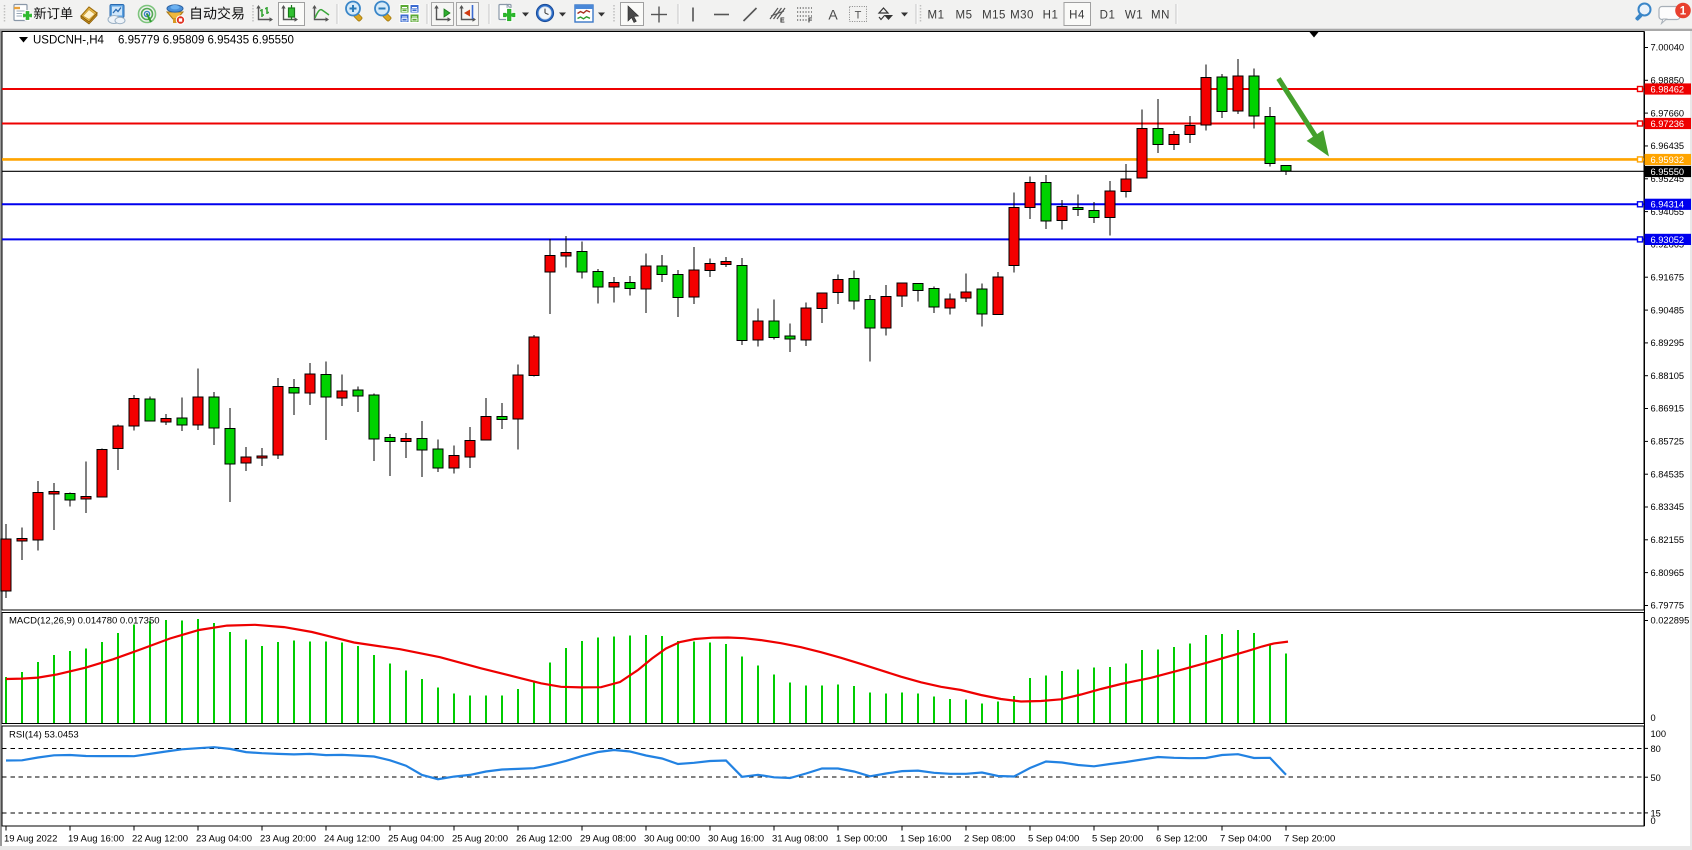  Describe the element at coordinates (1670, 621) in the screenshot. I see `svg-text: 0.022895` at that location.